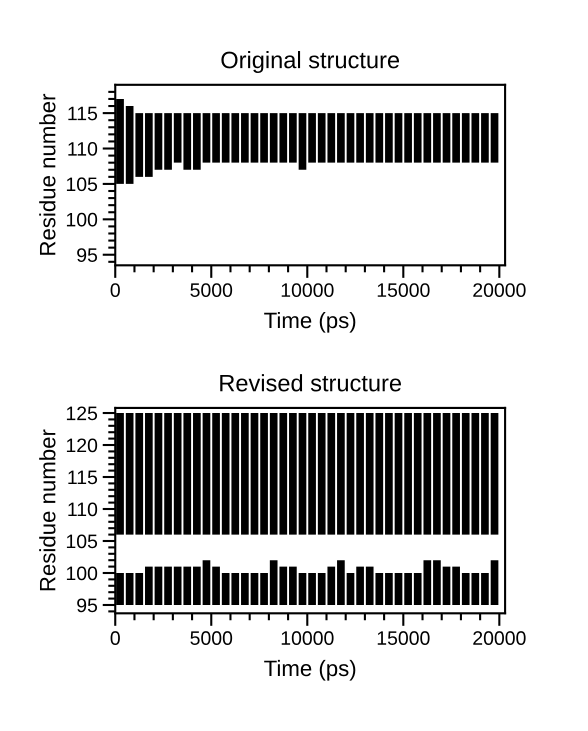  Describe the element at coordinates (82, 413) in the screenshot. I see `y-tick-label: 125` at that location.